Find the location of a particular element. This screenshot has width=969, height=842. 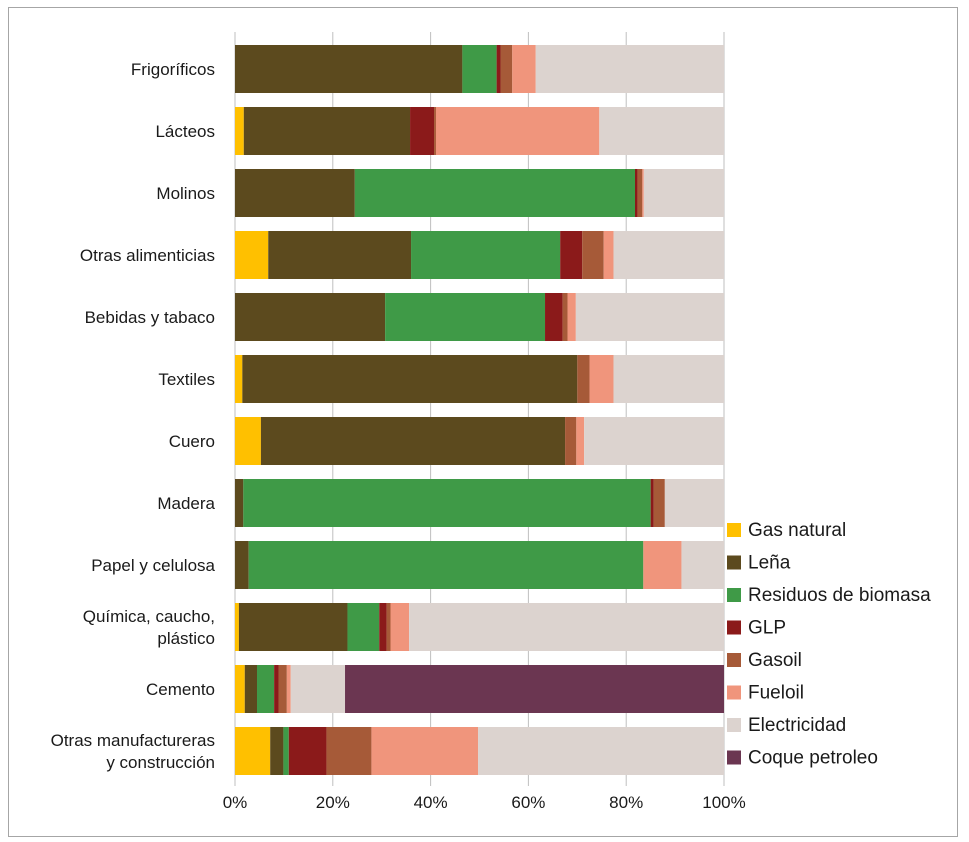

category-label: Otras alimenticias is located at coordinates (147, 255).